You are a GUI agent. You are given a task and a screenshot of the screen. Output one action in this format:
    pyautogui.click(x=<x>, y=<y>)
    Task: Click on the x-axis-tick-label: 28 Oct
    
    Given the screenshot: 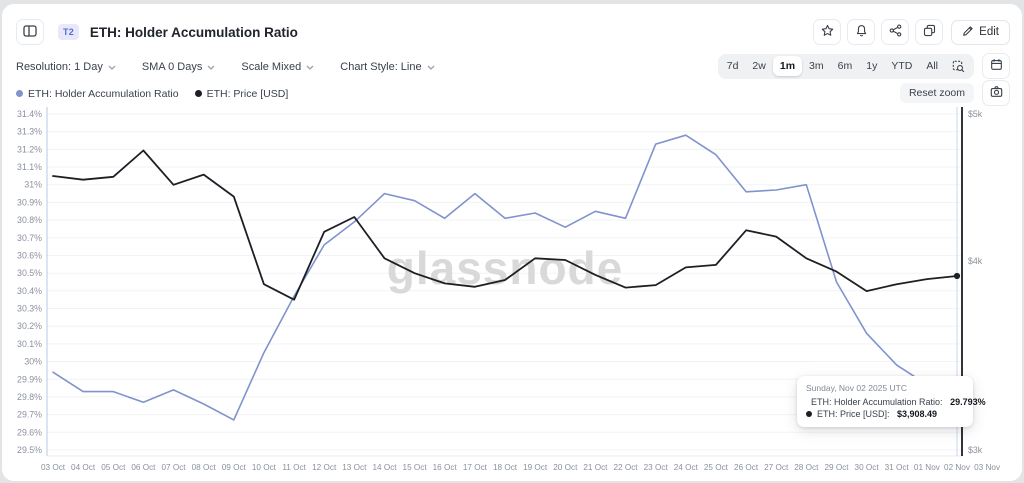 What is the action you would take?
    pyautogui.click(x=806, y=467)
    